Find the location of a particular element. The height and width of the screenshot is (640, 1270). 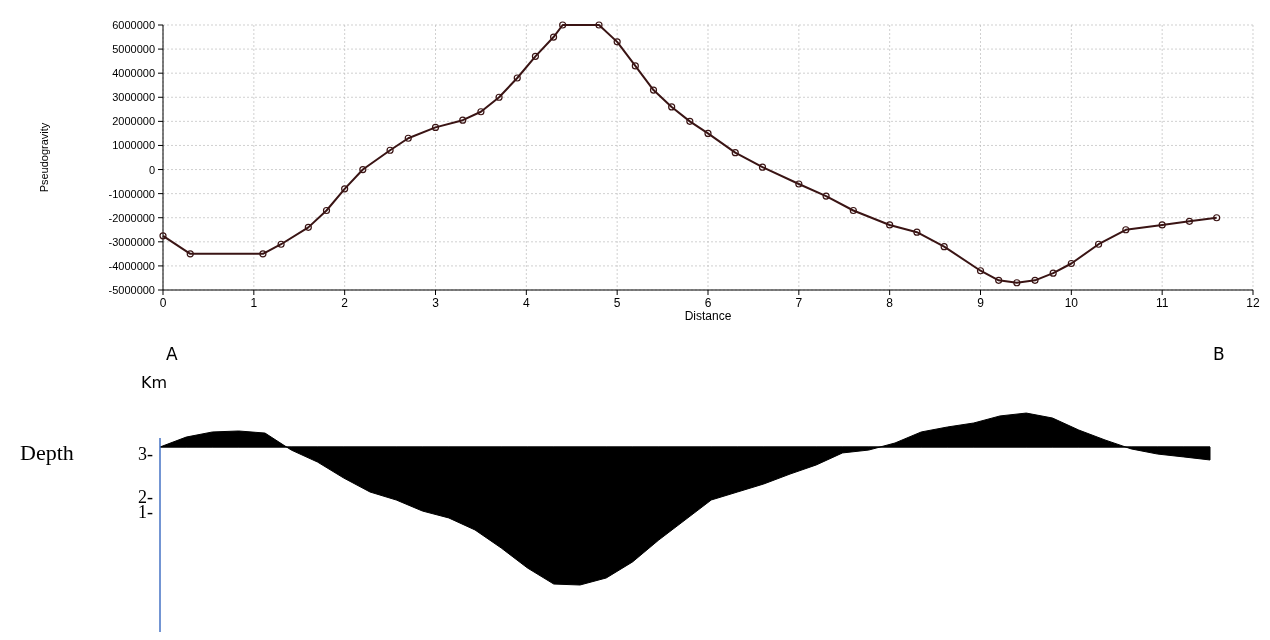

x-tick-label: 9 is located at coordinates (981, 303).